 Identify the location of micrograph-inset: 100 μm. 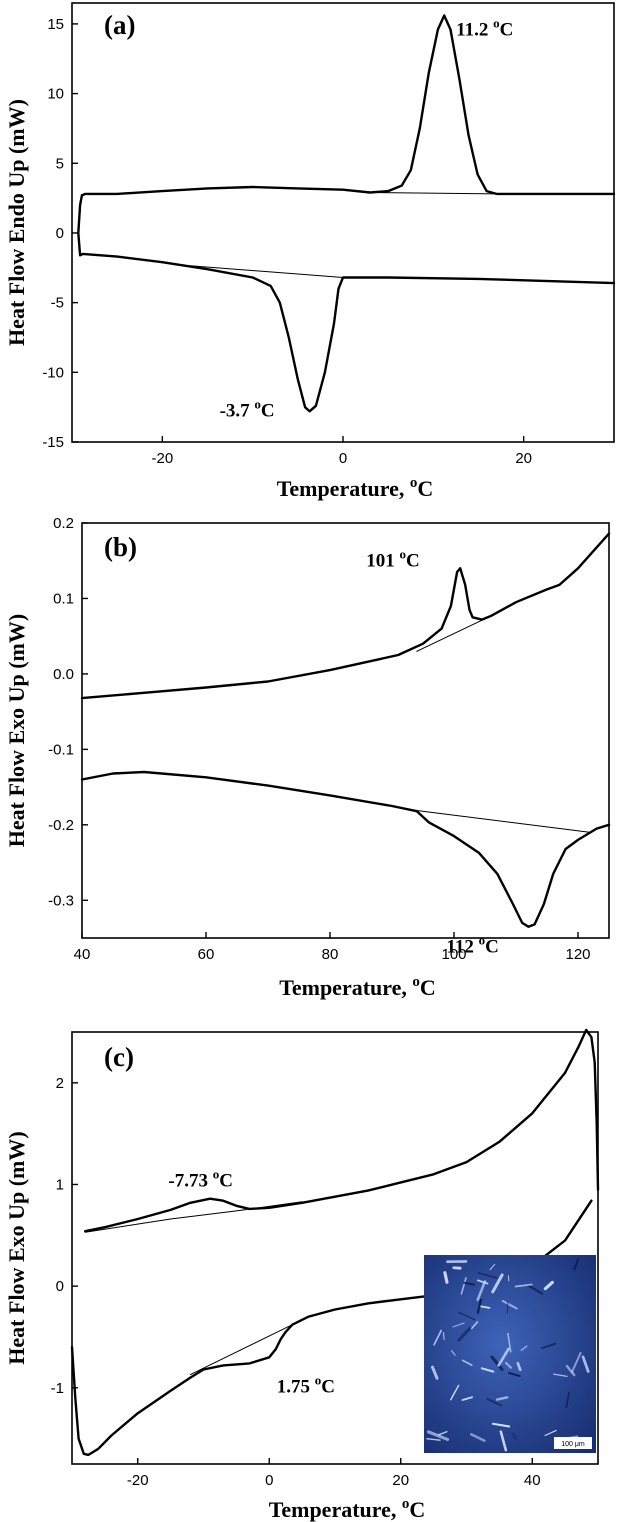
(510, 1354).